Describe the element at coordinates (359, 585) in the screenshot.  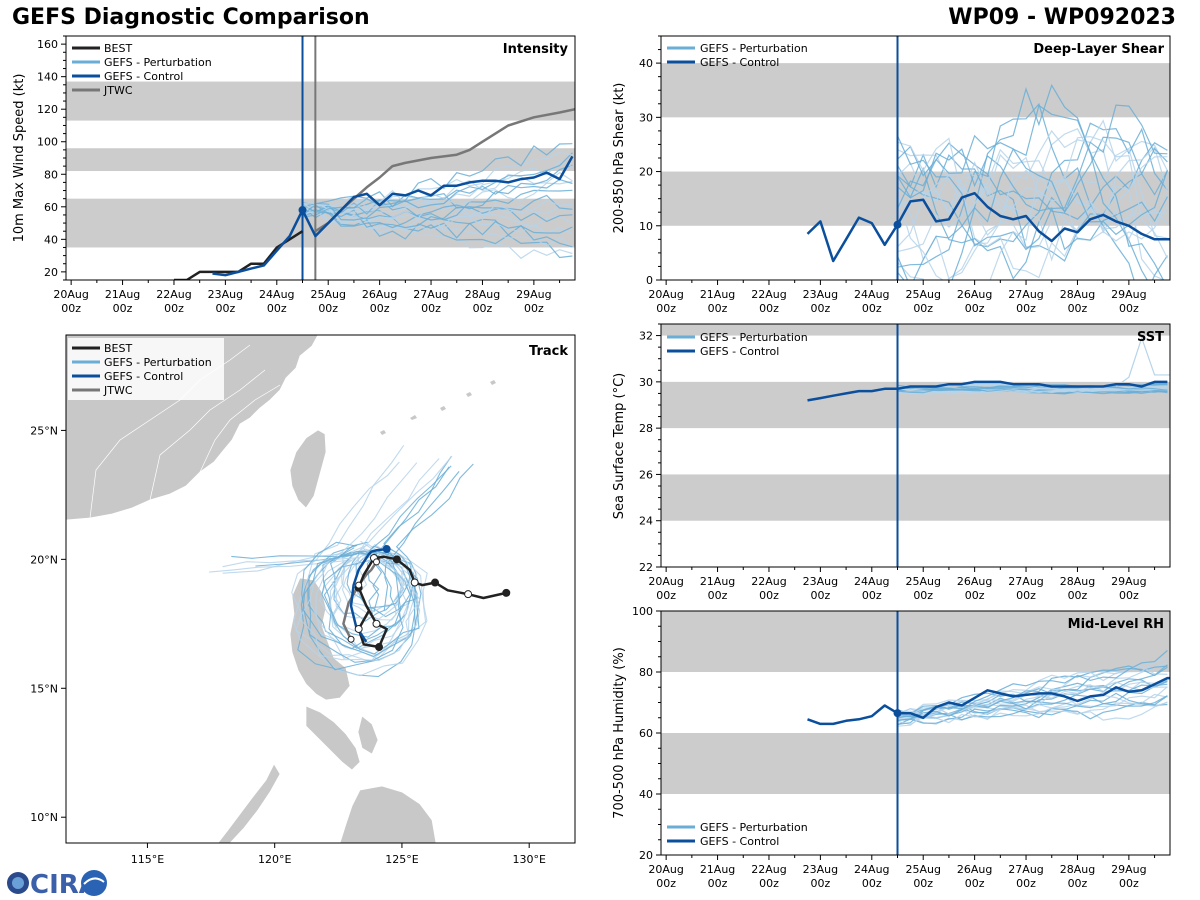
I see `jtwc-track-marker` at that location.